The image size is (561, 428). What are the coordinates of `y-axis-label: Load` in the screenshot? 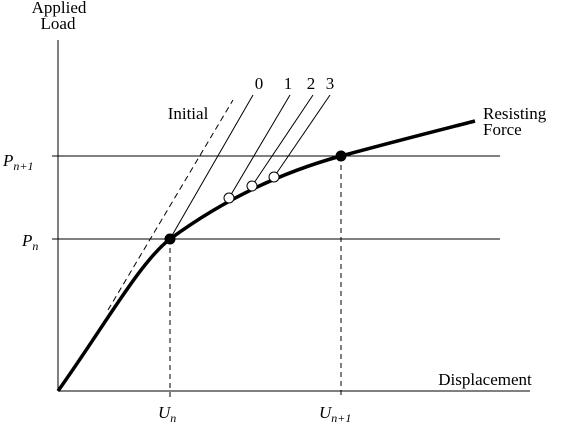 It's located at (58, 23).